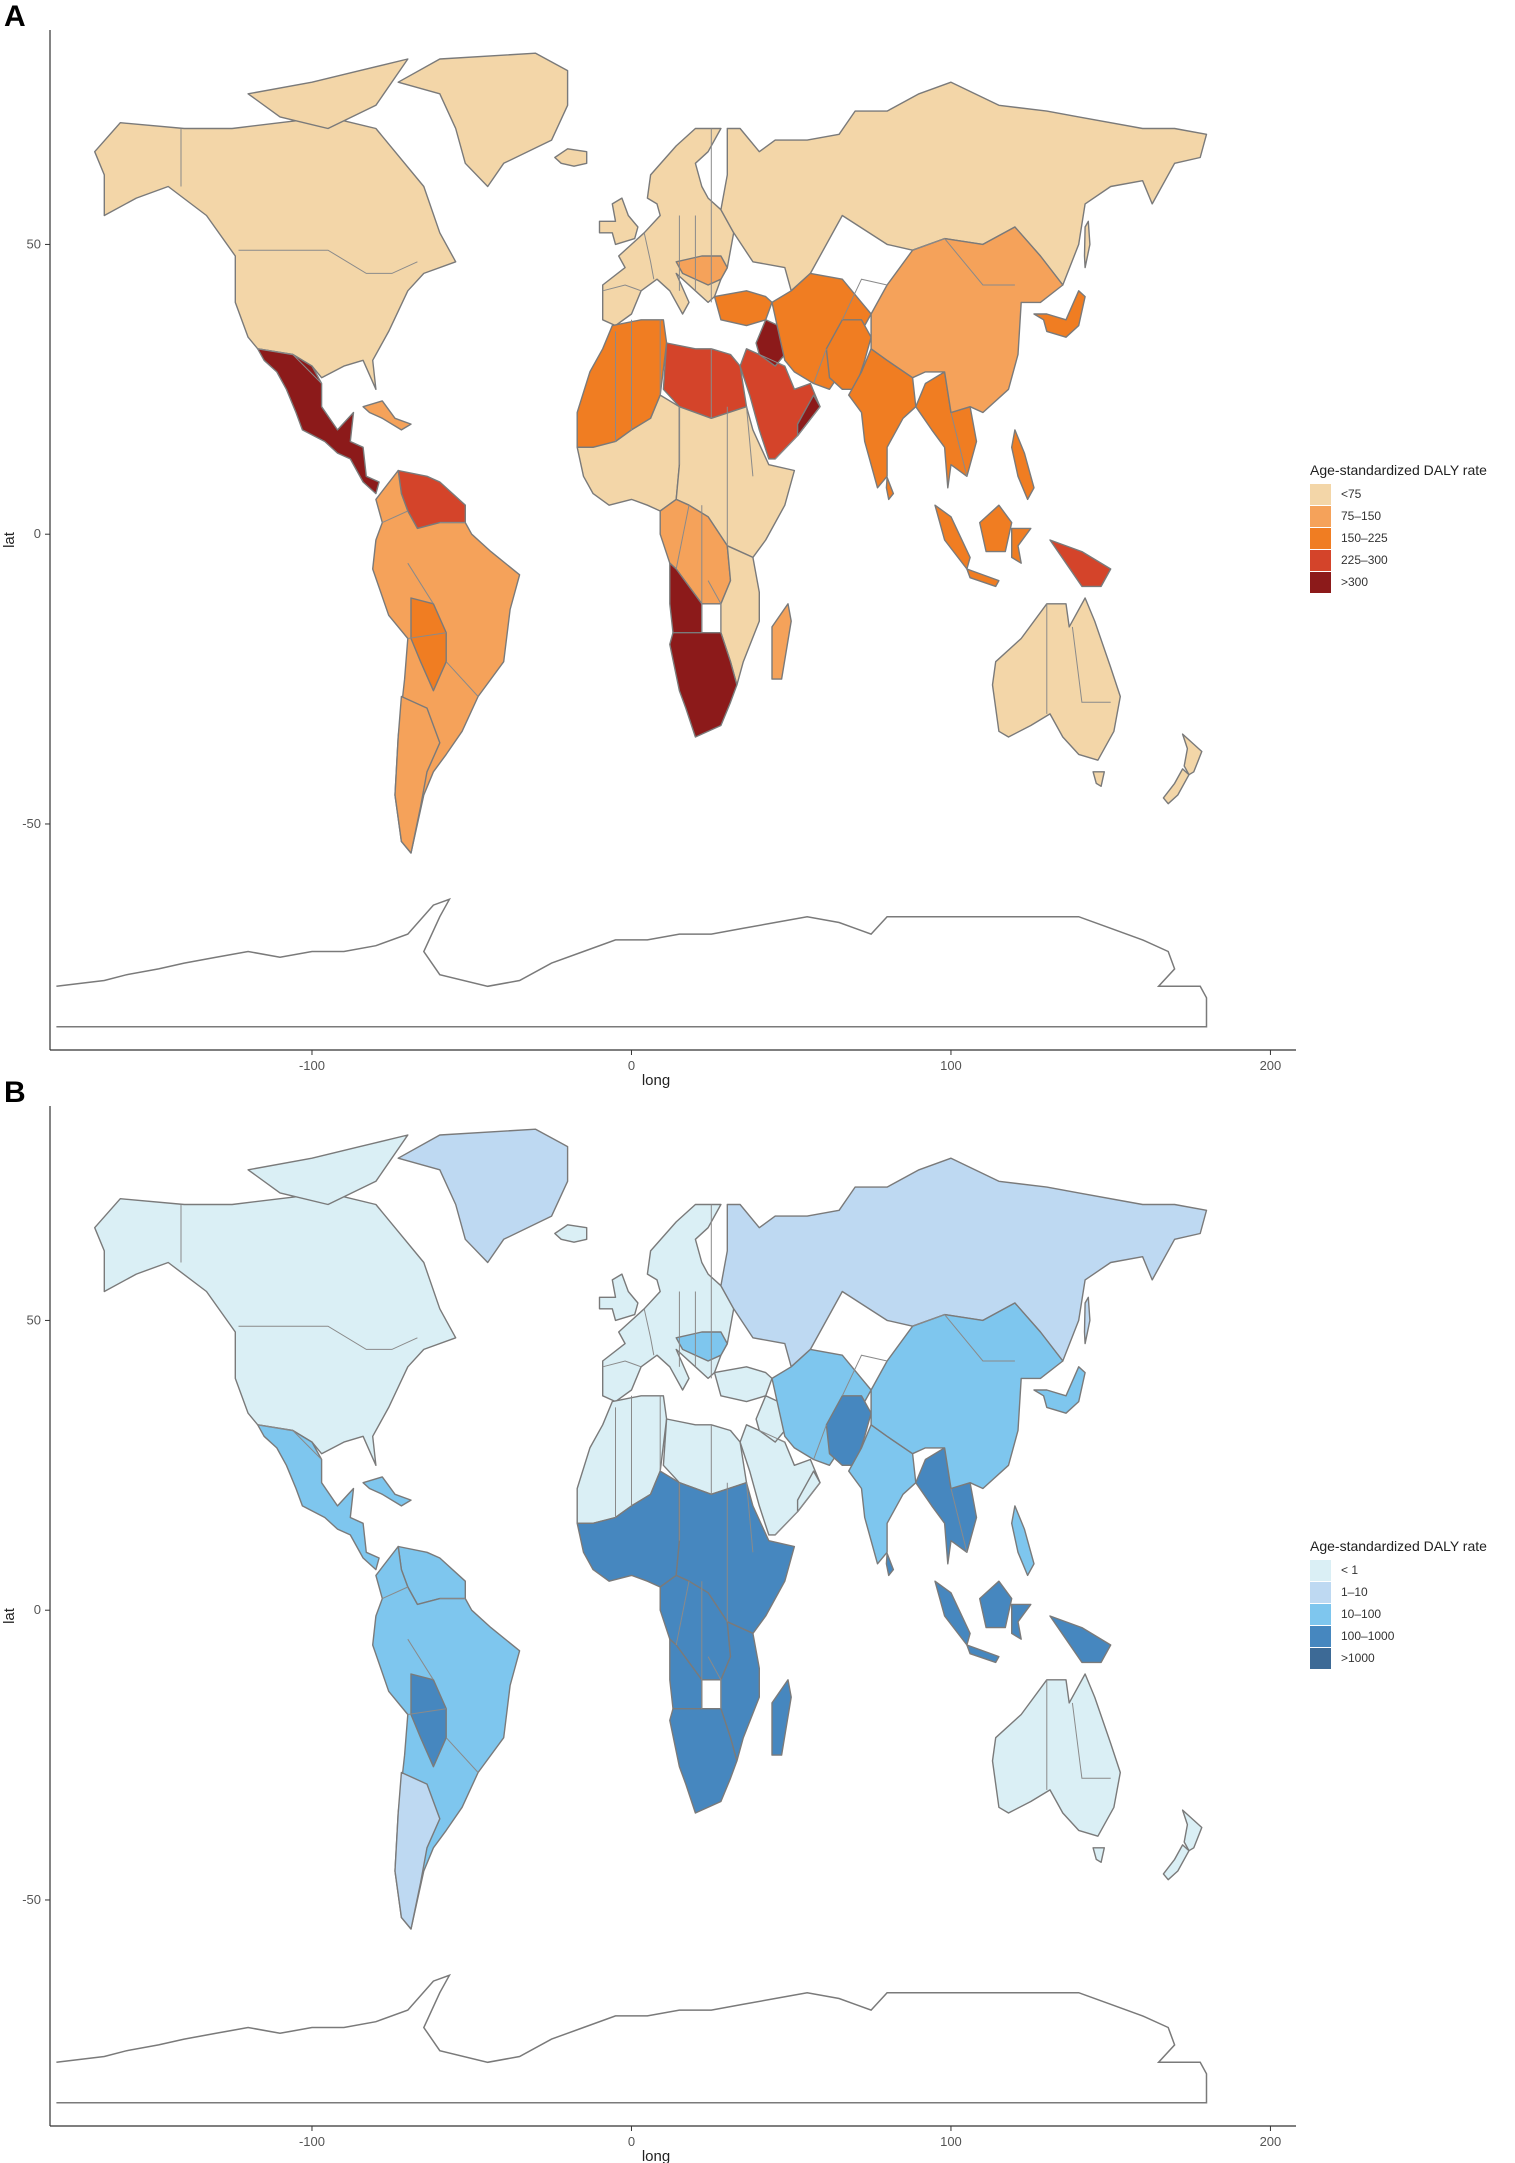  What do you see at coordinates (890, 488) in the screenshot?
I see `region-sri-lanka` at bounding box center [890, 488].